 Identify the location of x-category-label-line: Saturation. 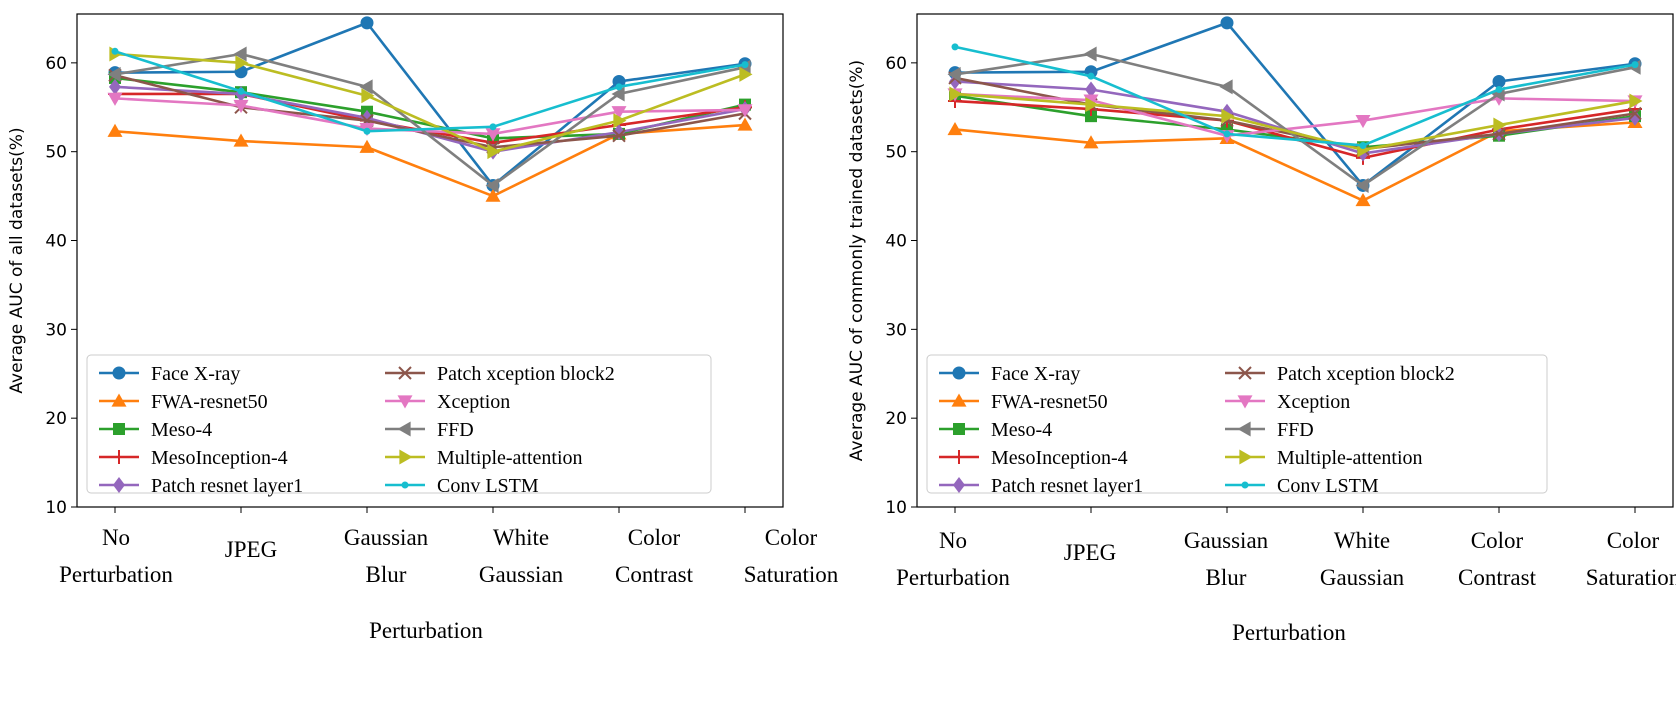
(1631, 577).